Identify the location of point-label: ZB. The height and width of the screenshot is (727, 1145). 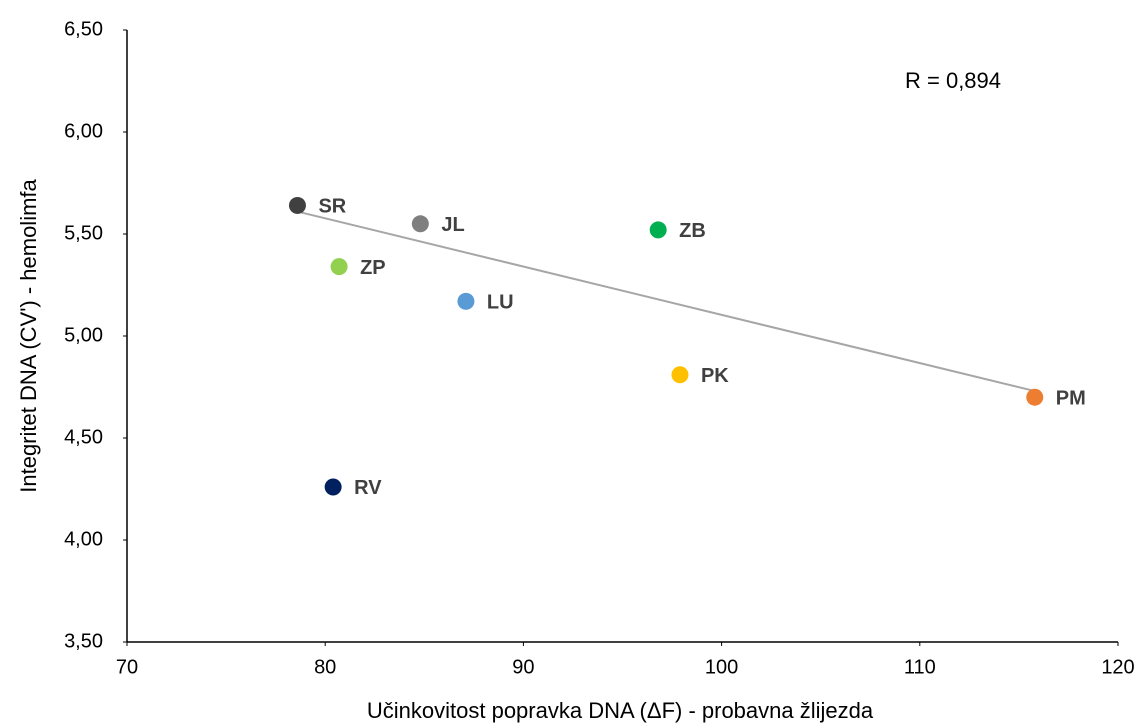
(692, 231).